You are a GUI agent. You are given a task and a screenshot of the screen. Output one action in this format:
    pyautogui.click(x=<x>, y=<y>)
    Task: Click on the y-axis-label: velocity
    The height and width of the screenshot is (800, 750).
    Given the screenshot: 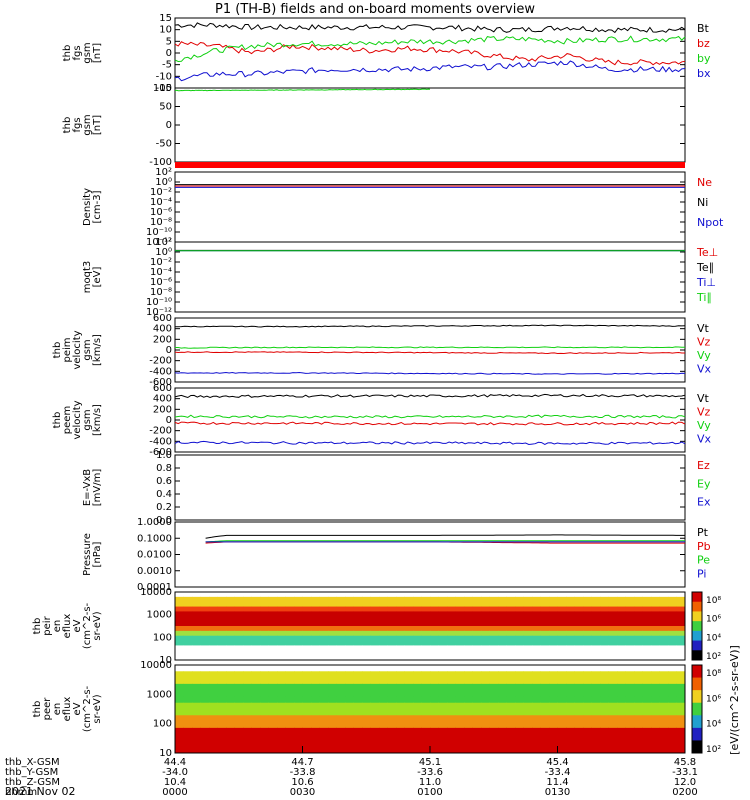 What is the action you would take?
    pyautogui.click(x=77, y=419)
    